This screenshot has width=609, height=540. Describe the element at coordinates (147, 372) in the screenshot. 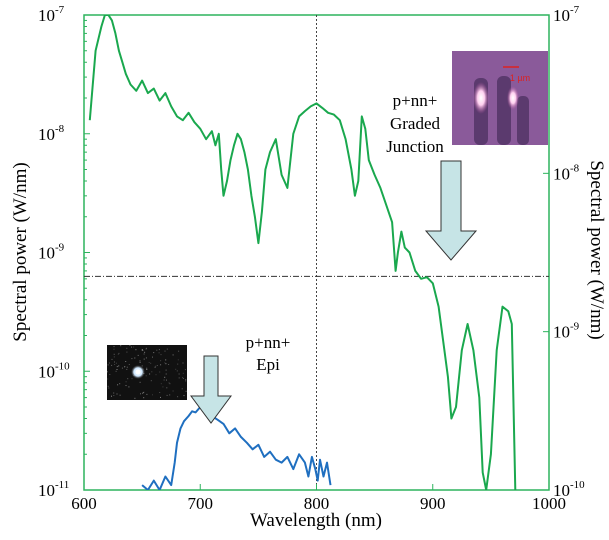

I see `micrograph-epi` at that location.